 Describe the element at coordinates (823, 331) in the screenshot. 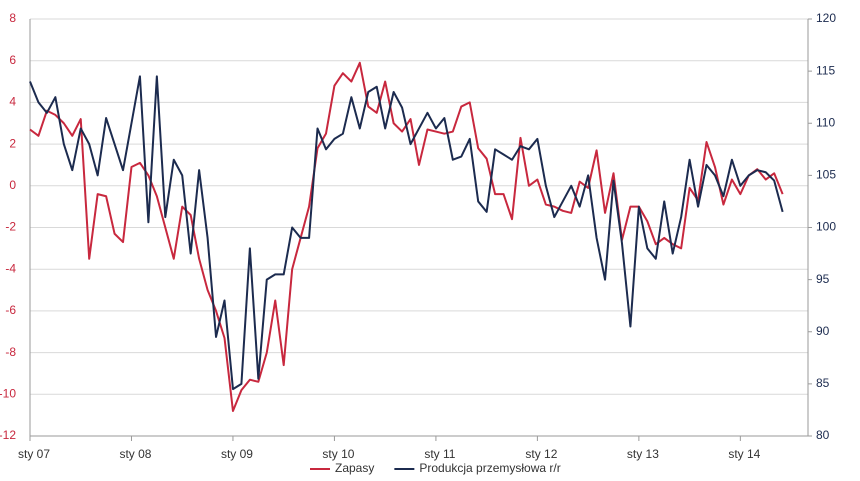

I see `y2-tick-label: 90` at that location.